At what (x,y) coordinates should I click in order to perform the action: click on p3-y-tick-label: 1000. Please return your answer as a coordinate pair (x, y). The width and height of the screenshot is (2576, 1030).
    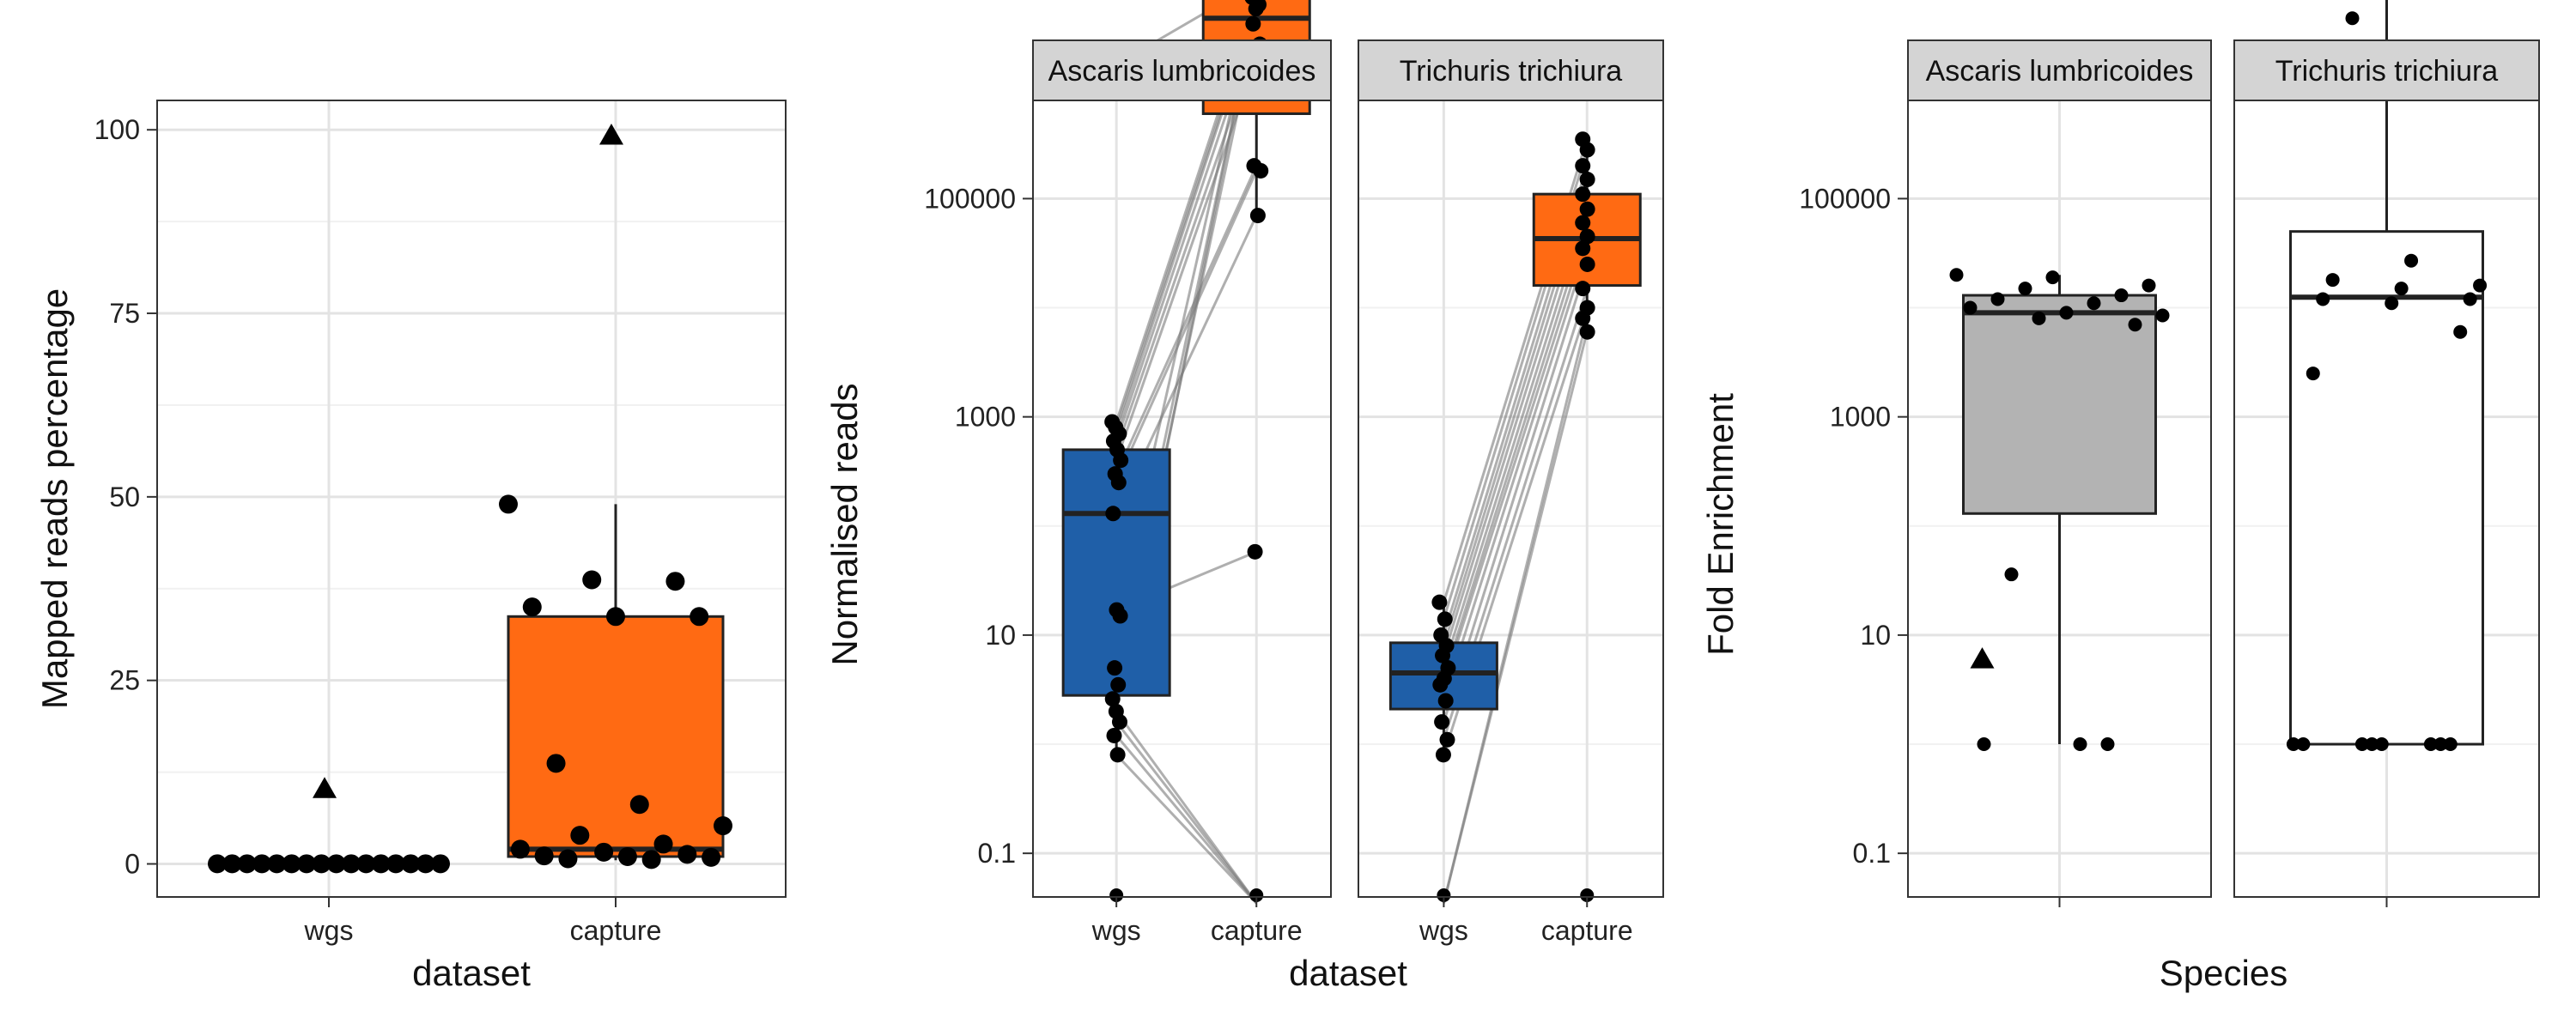
    Looking at the image, I should click on (1860, 417).